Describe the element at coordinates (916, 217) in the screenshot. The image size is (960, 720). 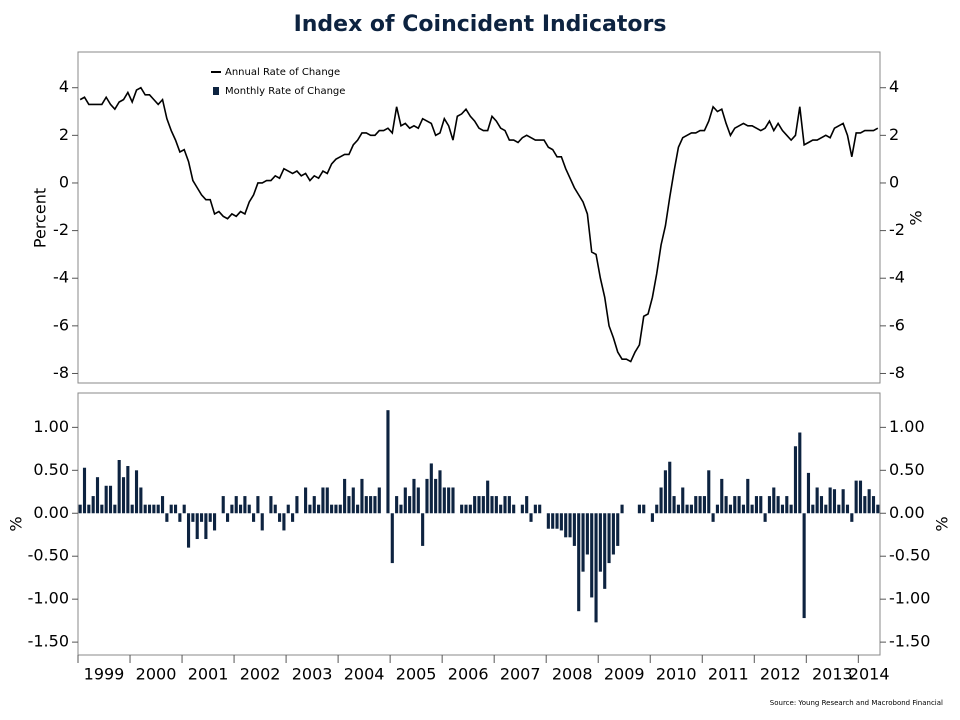
I see `y2-axis-label: %` at that location.